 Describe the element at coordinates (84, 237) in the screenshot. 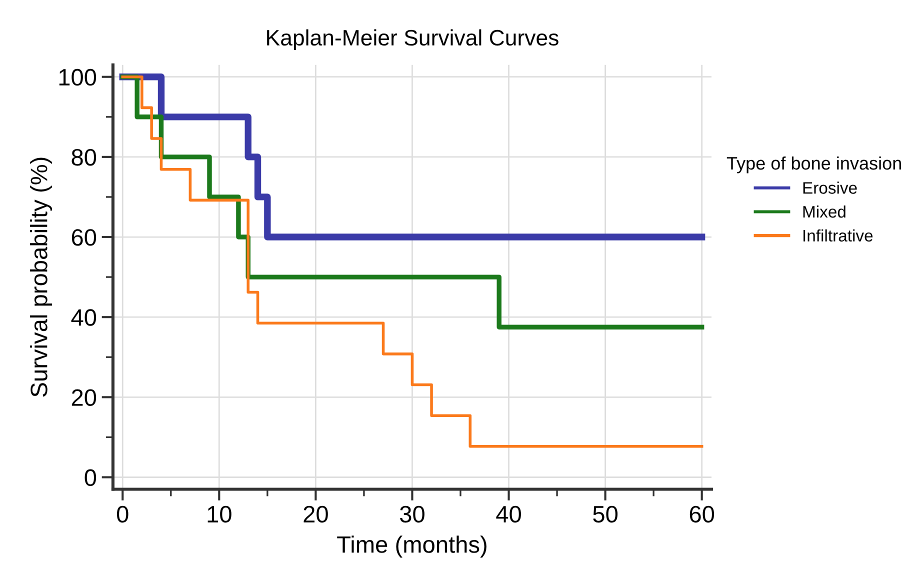

I see `y-tick-label: 60` at that location.